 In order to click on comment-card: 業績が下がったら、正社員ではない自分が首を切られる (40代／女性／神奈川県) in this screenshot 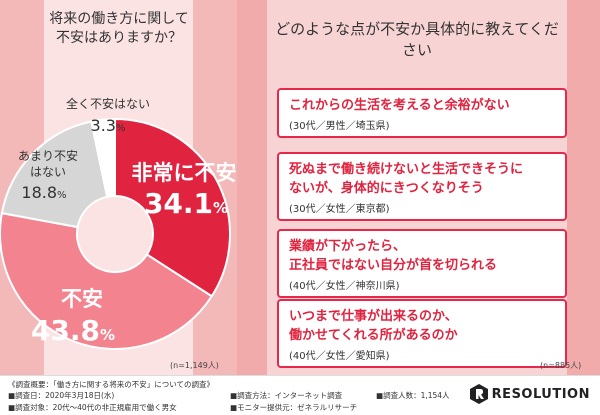, I will do `click(422, 263)`.